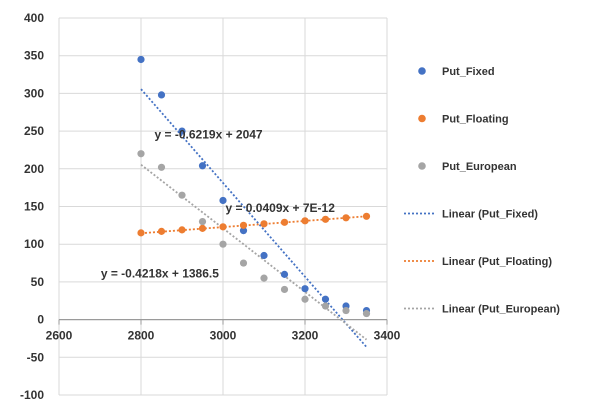  What do you see at coordinates (475, 120) in the screenshot?
I see `legend-label: Put_Floating` at bounding box center [475, 120].